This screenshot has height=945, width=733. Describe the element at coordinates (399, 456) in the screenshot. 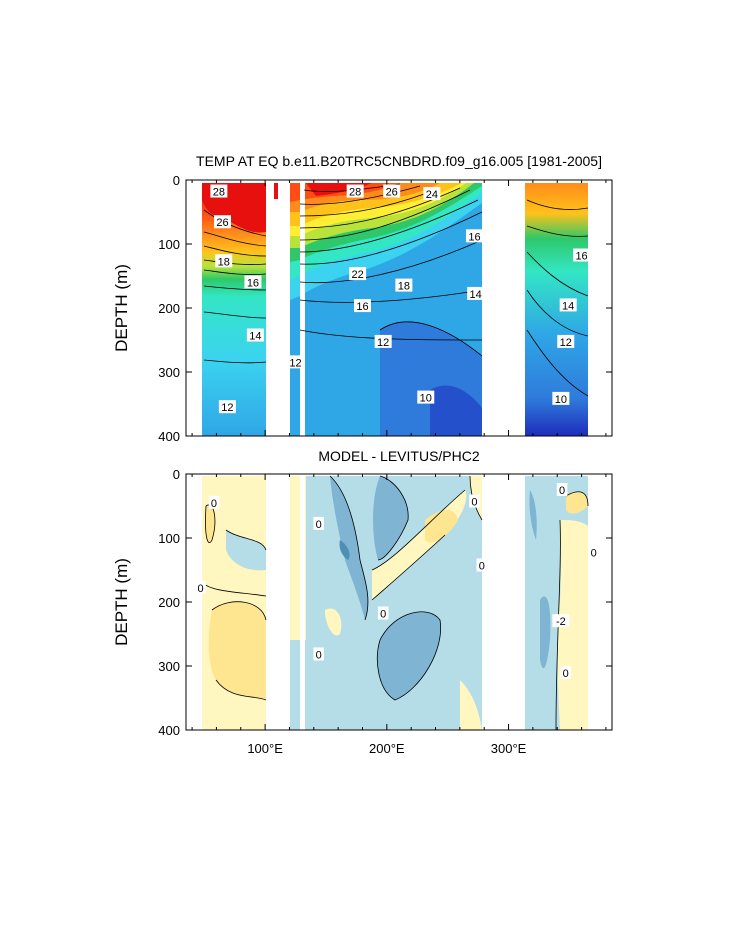

I see `bottom-panel-title: MODEL - LEVITUS/PHC2` at that location.